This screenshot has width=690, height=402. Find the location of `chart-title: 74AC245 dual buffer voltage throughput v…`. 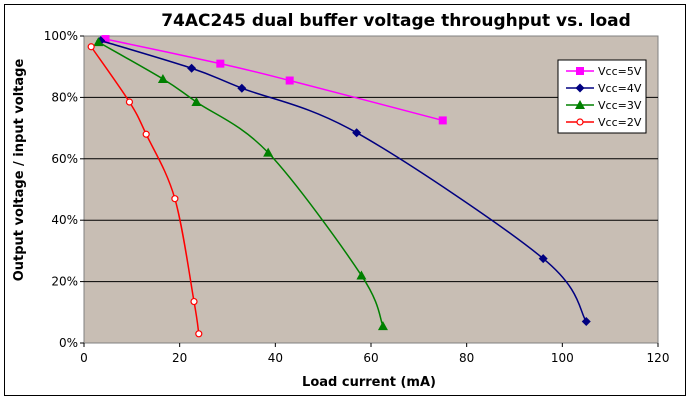

chart-title: 74AC245 dual buffer voltage throughput v… is located at coordinates (396, 21).